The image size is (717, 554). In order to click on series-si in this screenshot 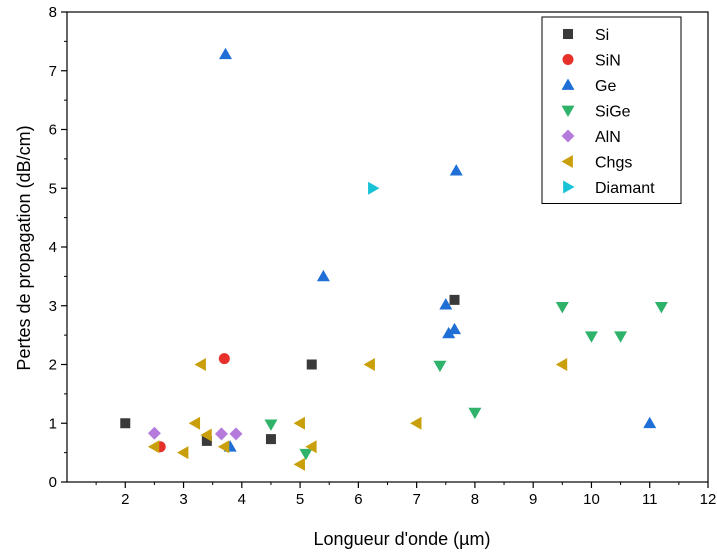, I will do `click(290, 370)`.